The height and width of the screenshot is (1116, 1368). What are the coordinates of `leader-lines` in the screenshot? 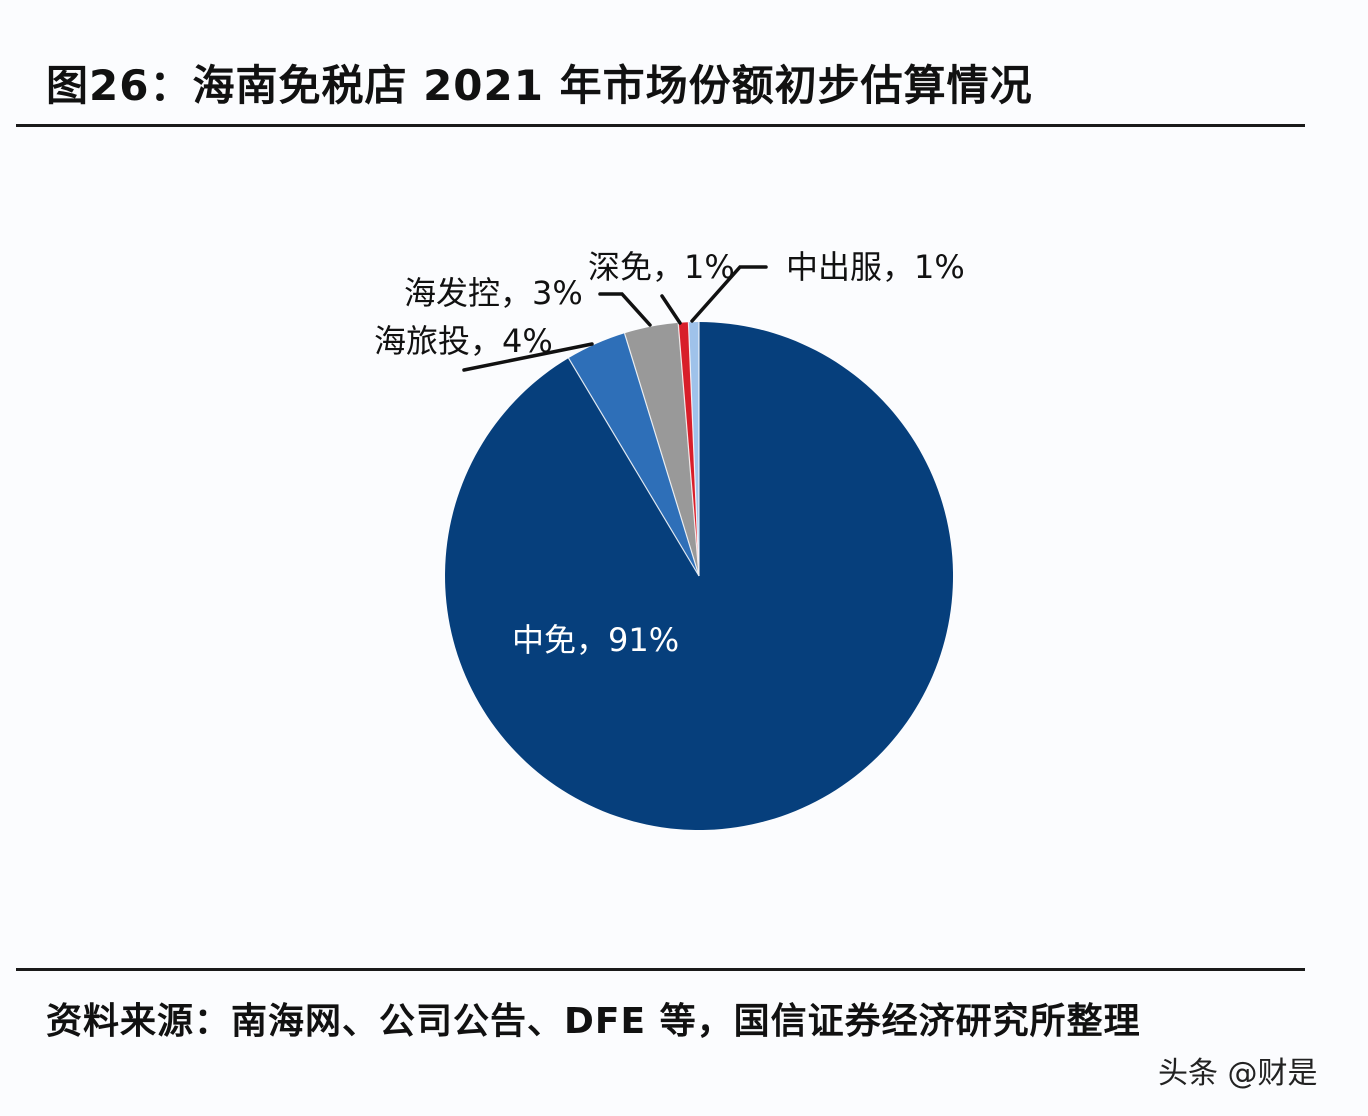 It's located at (615, 318).